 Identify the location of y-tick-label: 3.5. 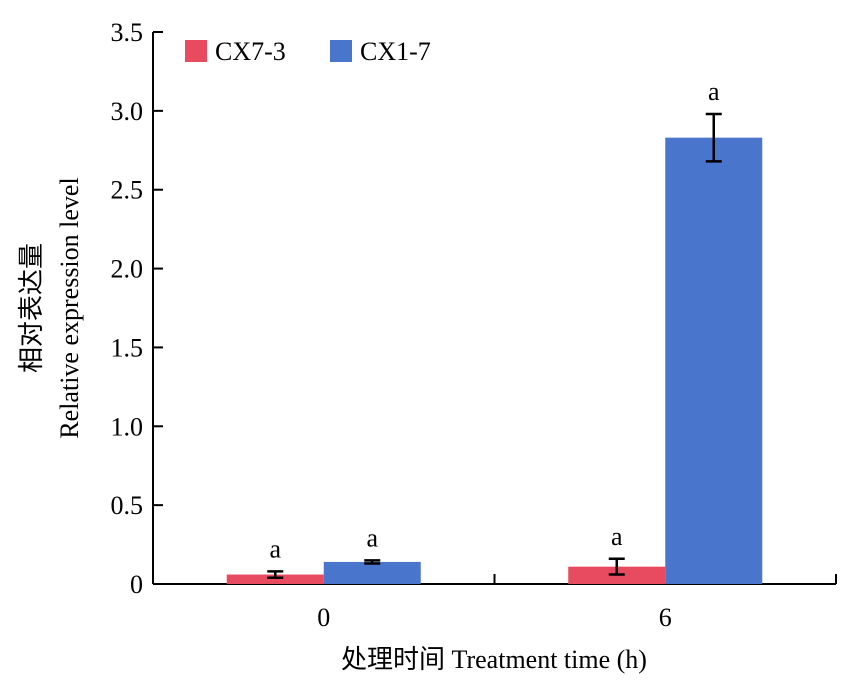
(127, 32).